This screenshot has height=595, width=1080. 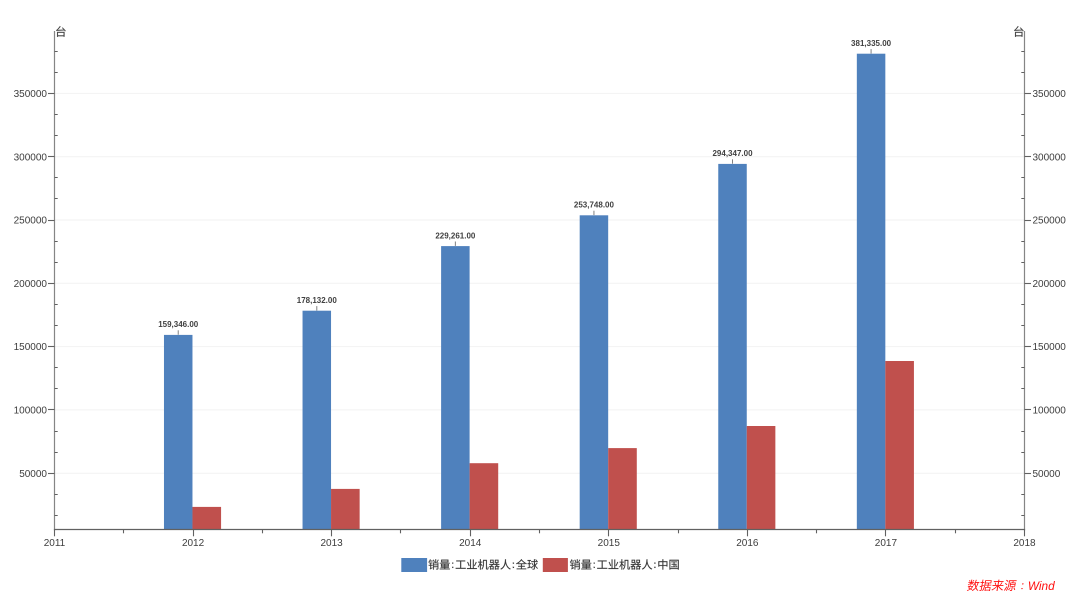 What do you see at coordinates (886, 543) in the screenshot?
I see `svg-text: 2017` at bounding box center [886, 543].